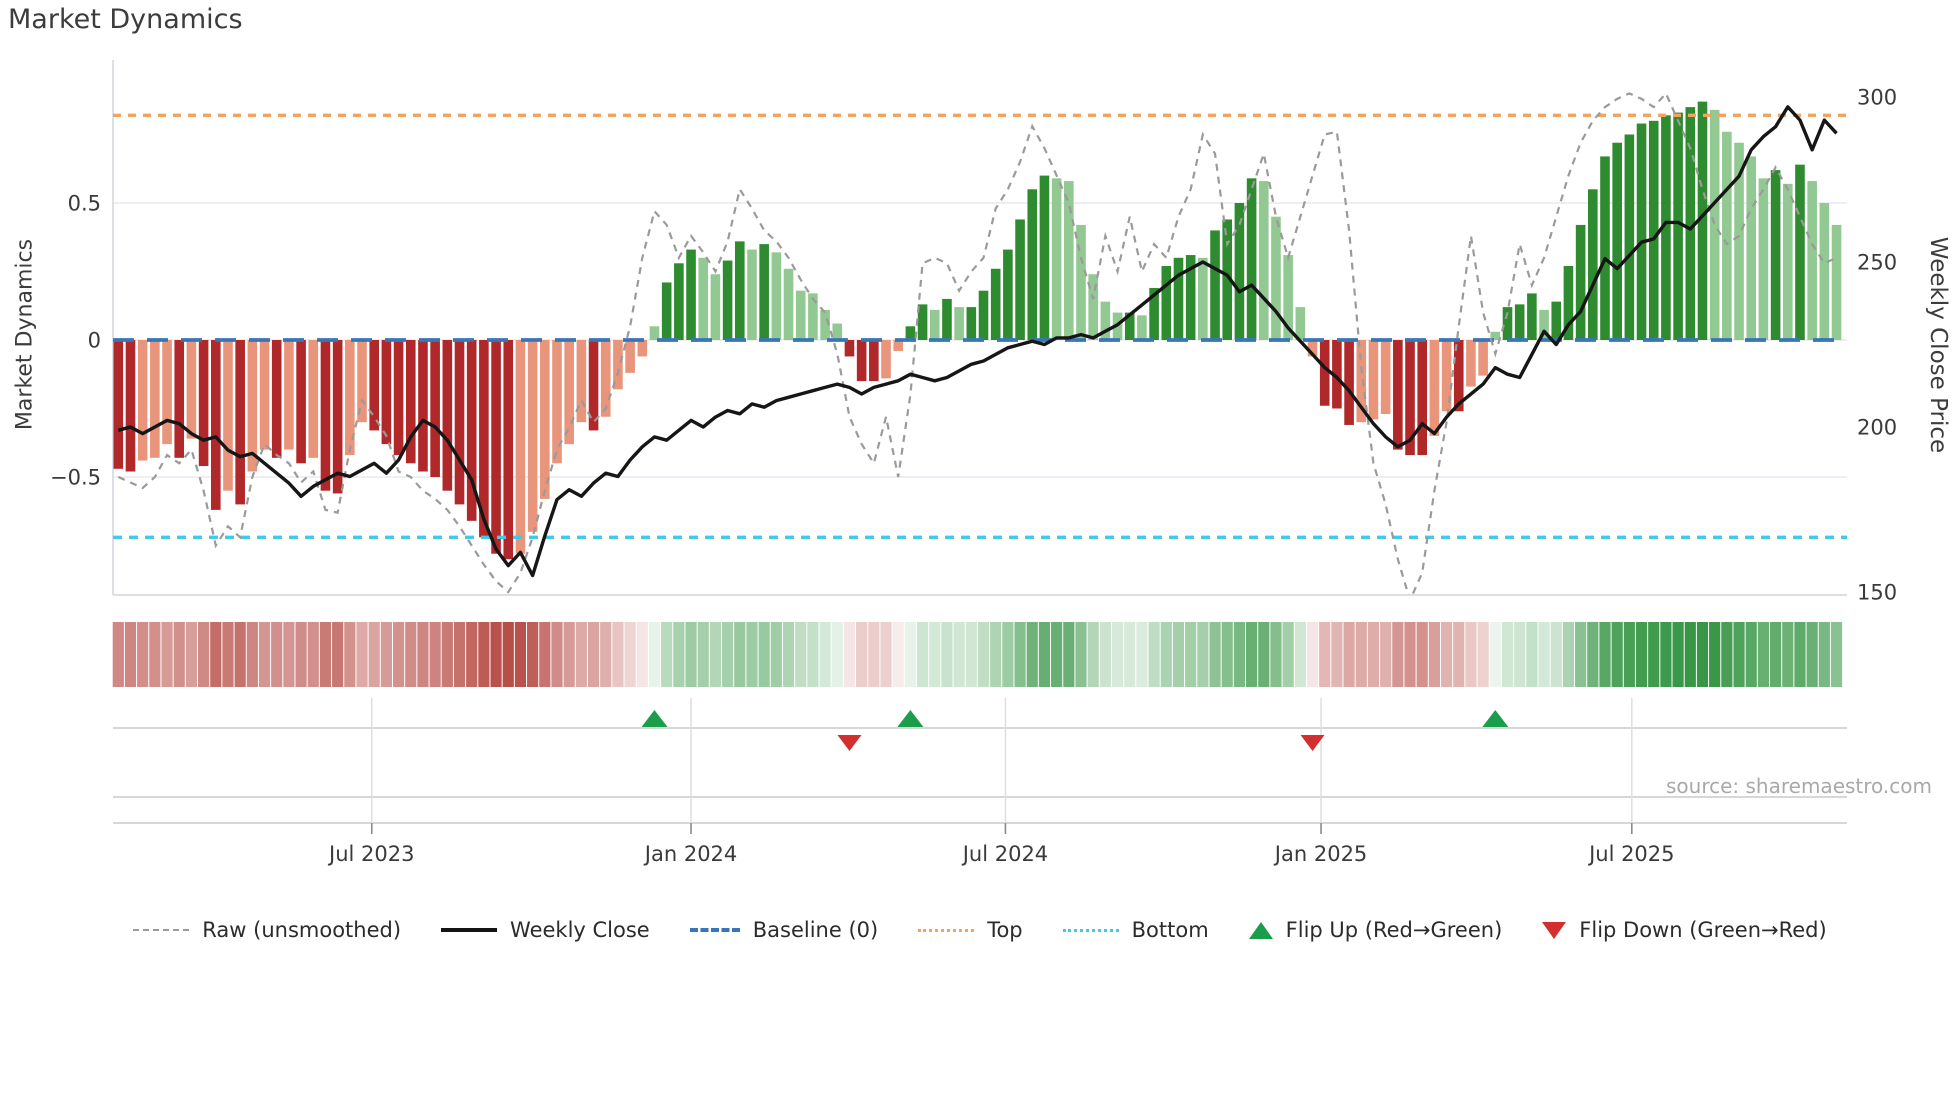  What do you see at coordinates (267, 930) in the screenshot?
I see `legend-item-raw: Raw (unsmoothed)` at bounding box center [267, 930].